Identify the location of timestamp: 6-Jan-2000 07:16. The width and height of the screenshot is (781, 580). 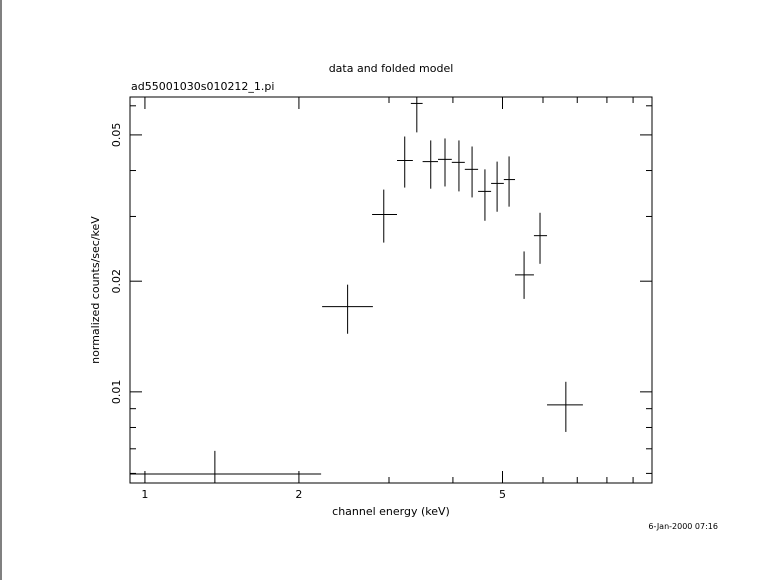
(683, 526).